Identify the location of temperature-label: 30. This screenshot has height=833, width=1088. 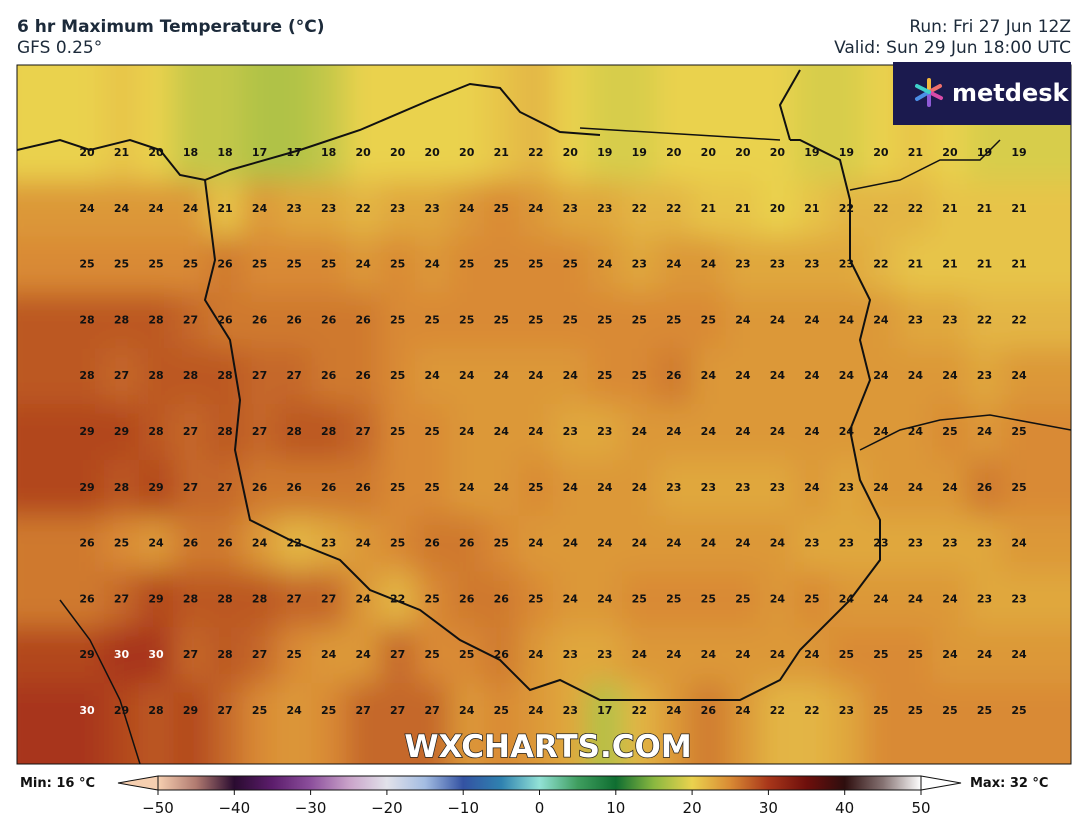
(122, 654).